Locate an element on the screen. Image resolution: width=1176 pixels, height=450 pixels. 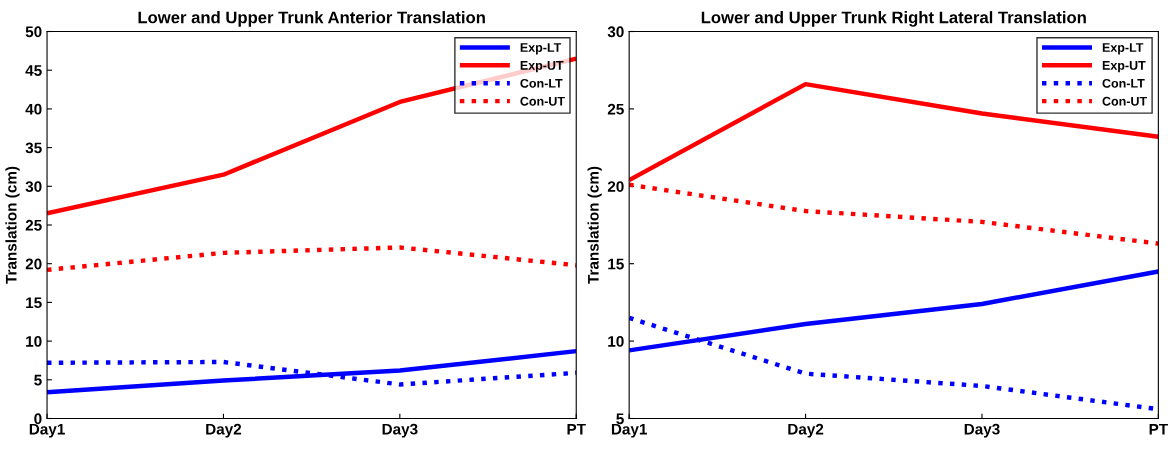
y-tick-label: 35 is located at coordinates (33, 148).